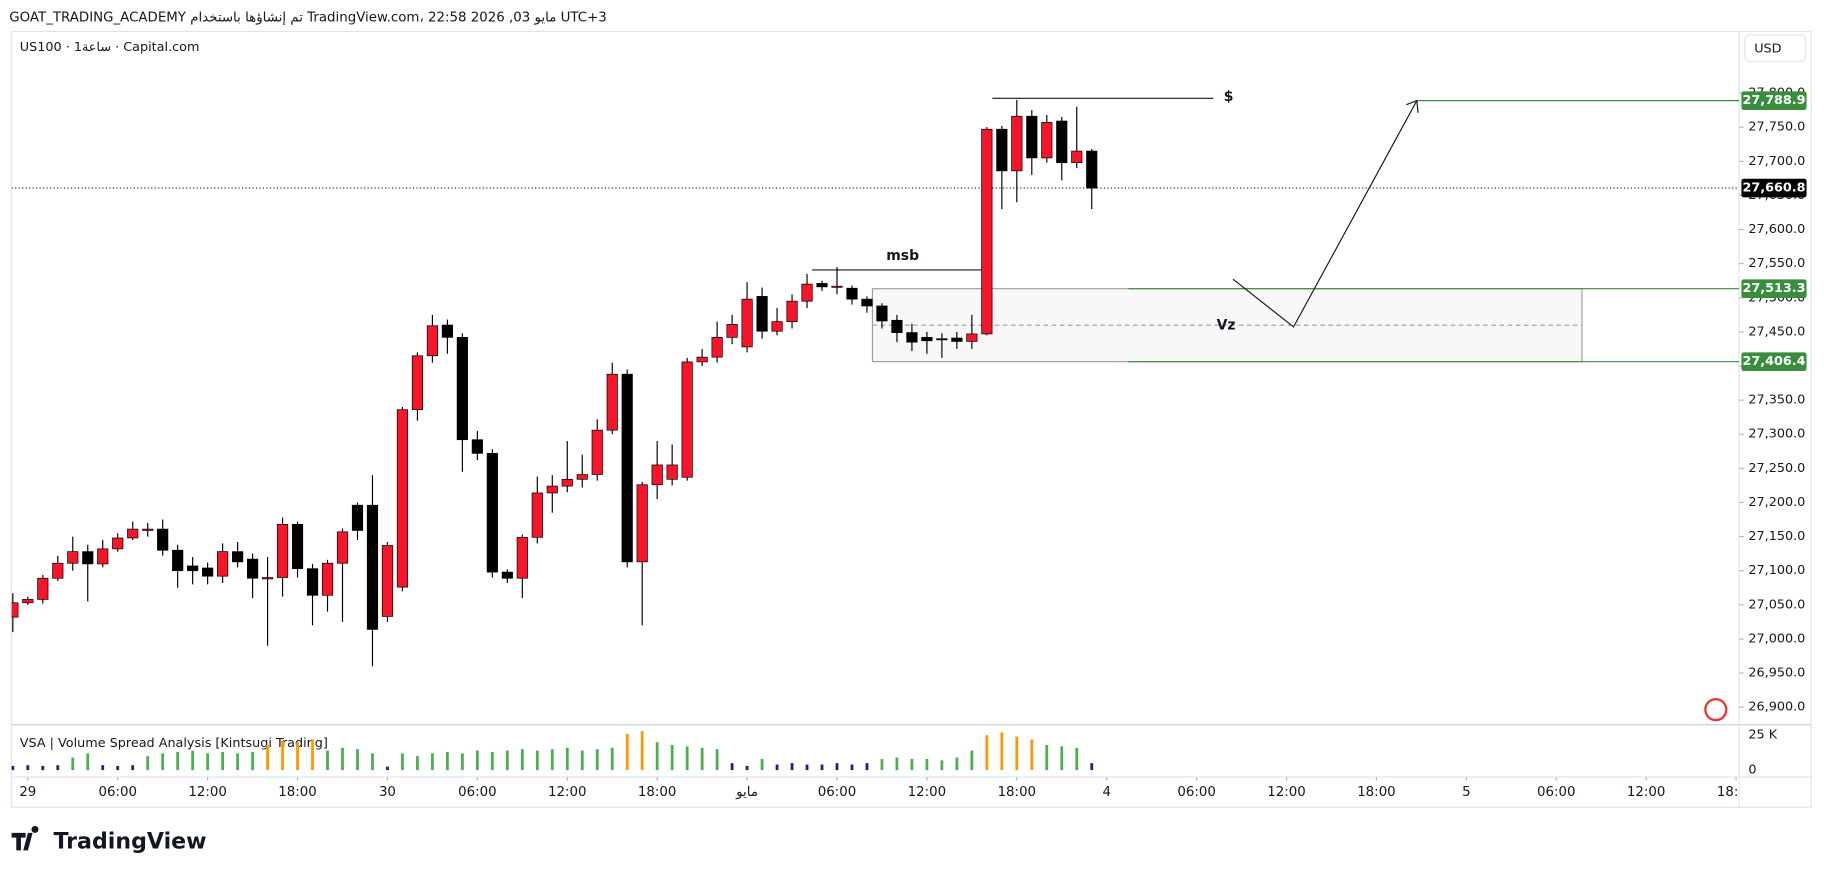 This screenshot has height=880, width=1824. What do you see at coordinates (746, 792) in the screenshot?
I see `x-tick-label: مايو` at bounding box center [746, 792].